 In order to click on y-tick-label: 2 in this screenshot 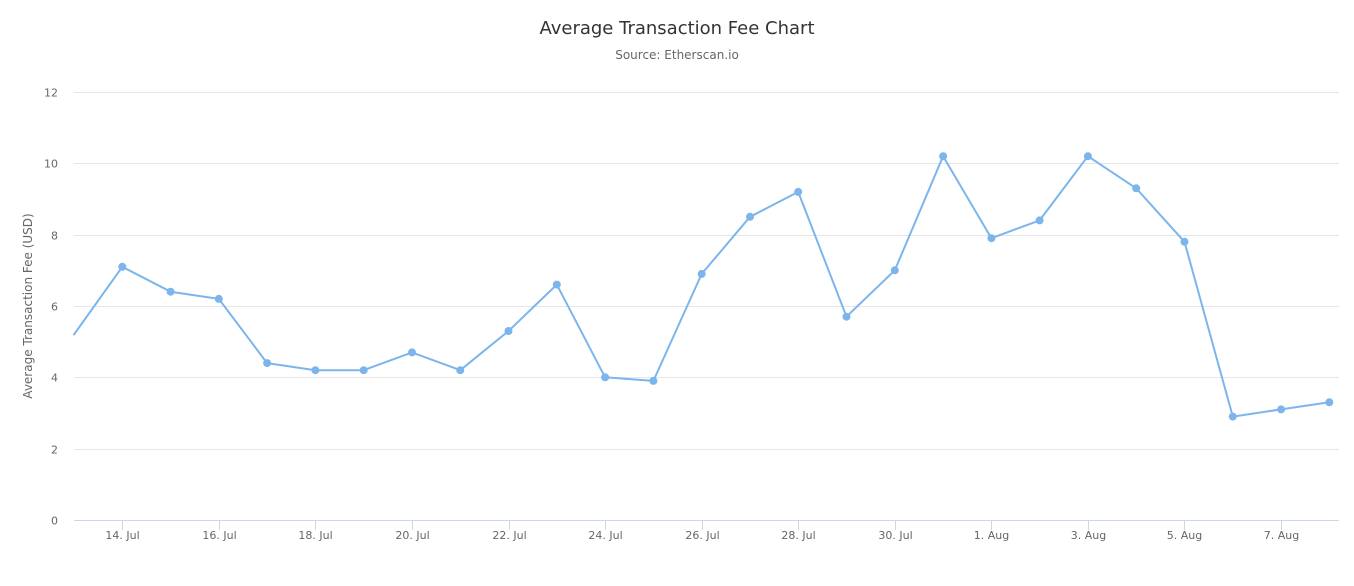, I will do `click(54, 450)`.